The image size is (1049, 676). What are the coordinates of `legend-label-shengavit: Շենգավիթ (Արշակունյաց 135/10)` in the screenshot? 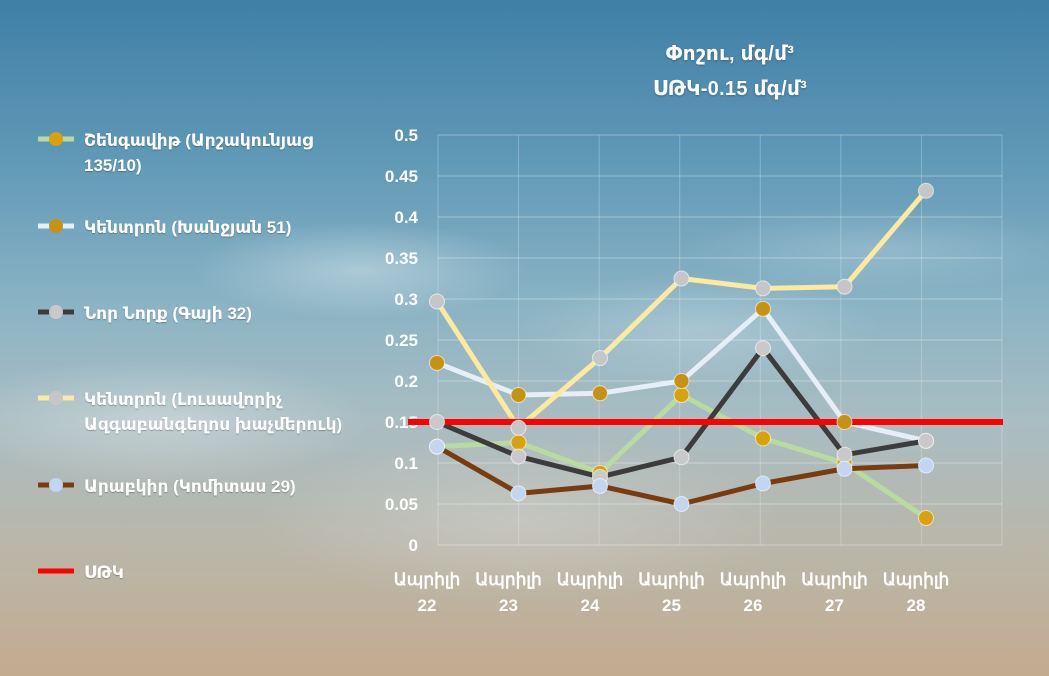 It's located at (198, 153).